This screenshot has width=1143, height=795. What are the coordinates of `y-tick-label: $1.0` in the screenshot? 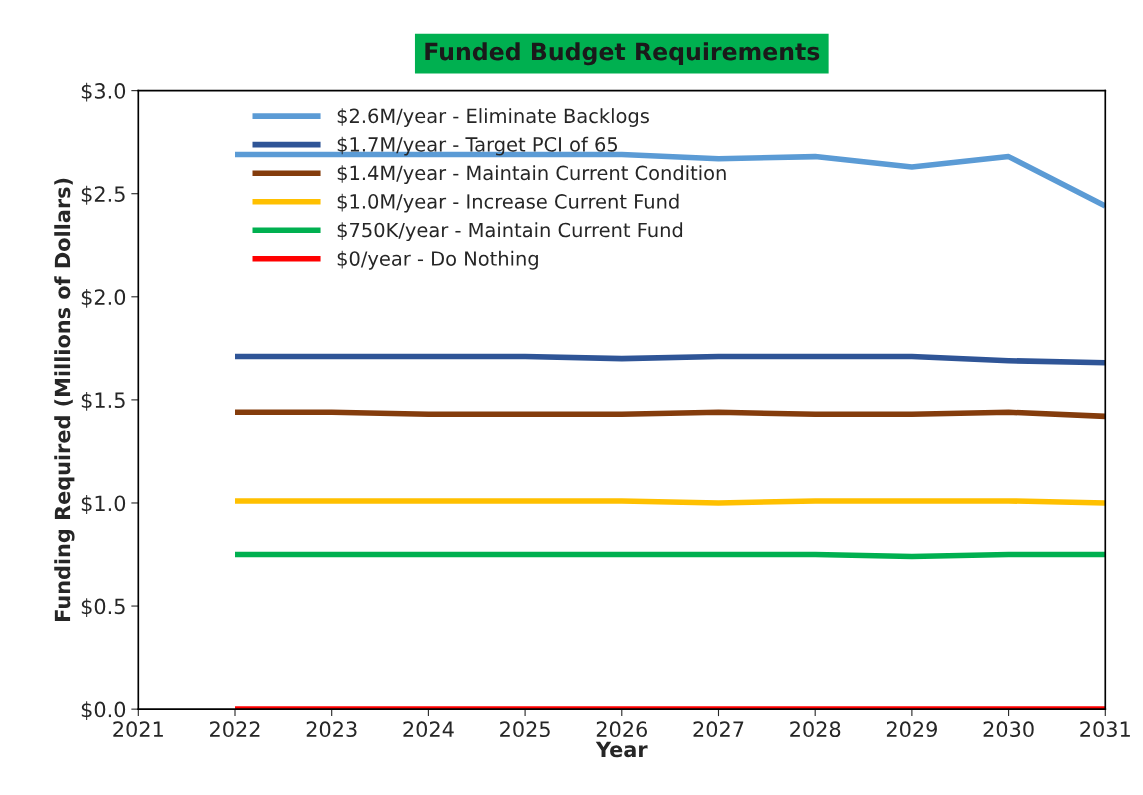 It's located at (103, 504).